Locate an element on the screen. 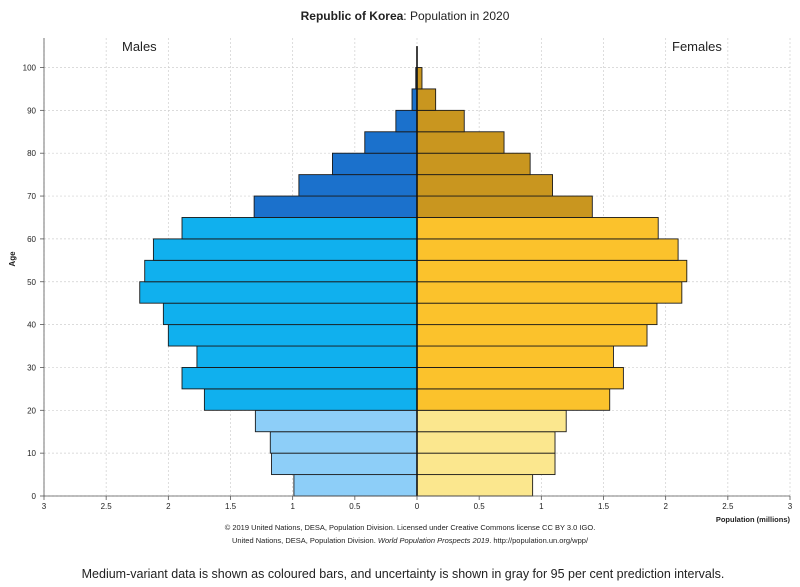  y-tick-label: 0 is located at coordinates (34, 496).